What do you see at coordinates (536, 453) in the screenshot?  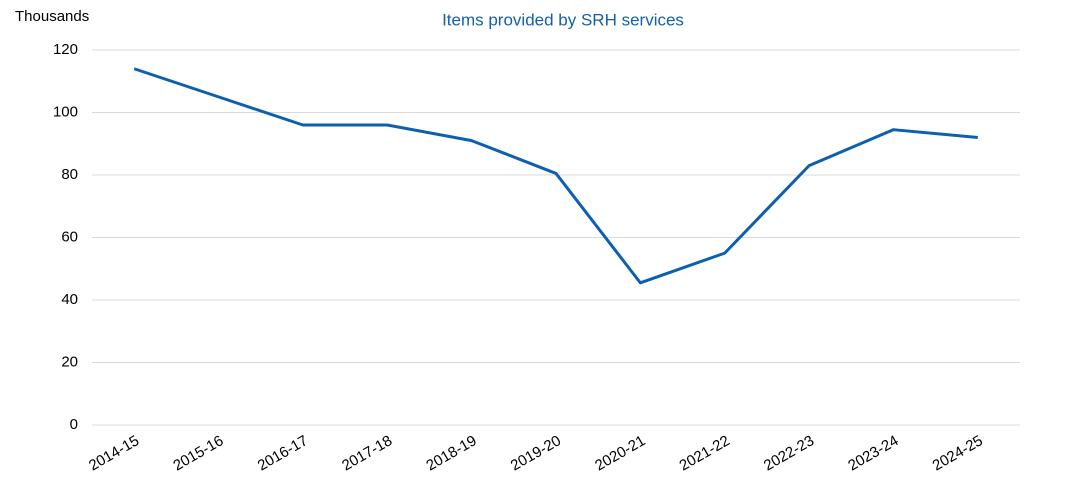 I see `x-tick-label: 2019-20` at bounding box center [536, 453].